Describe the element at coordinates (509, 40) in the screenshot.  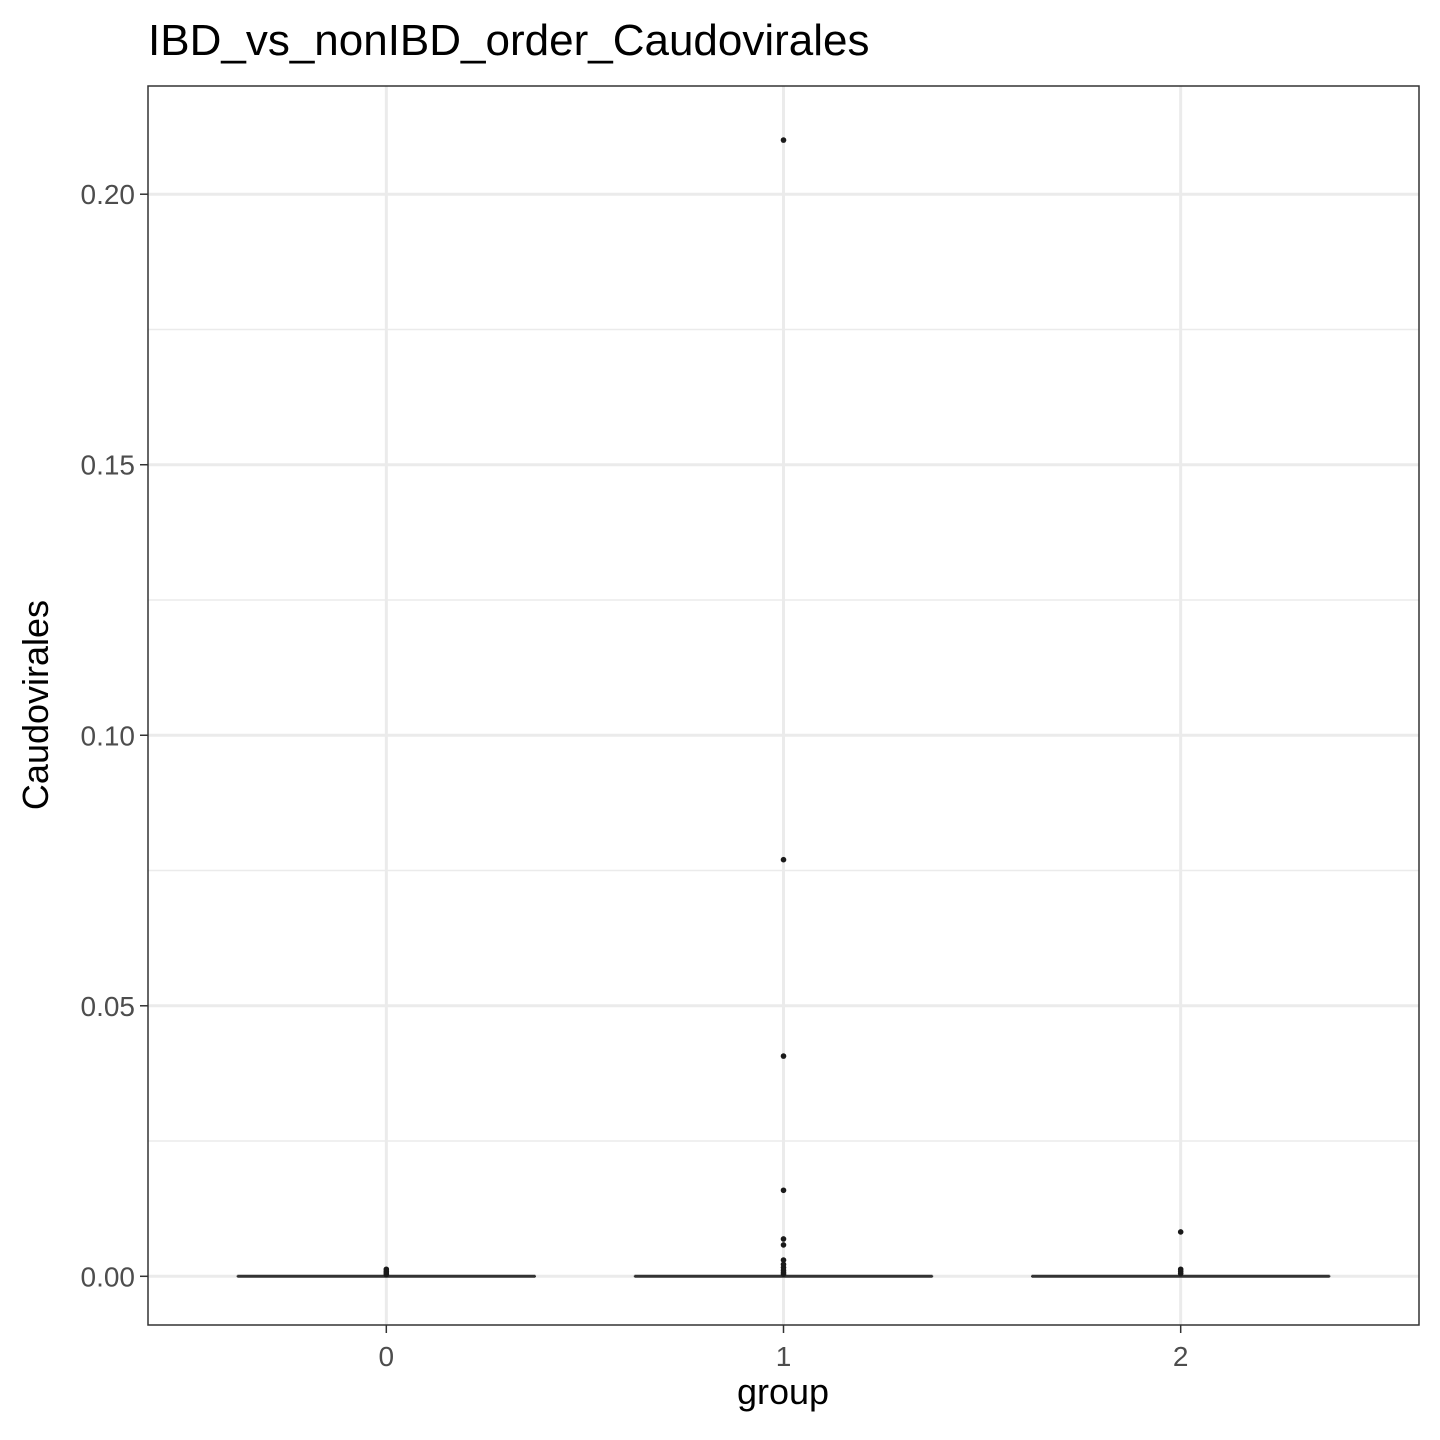
I see `chart-title: IBD_vs_nonIBD_order_Caudovirales` at that location.